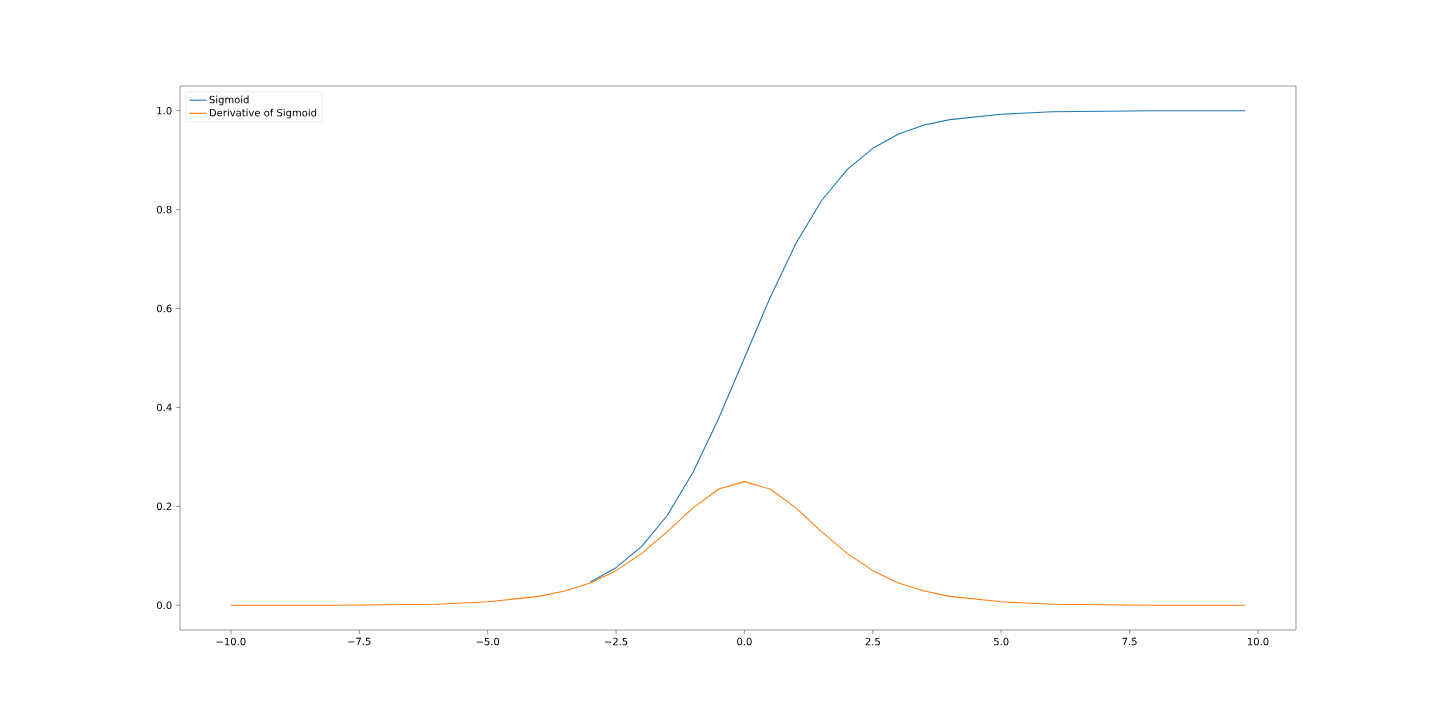  What do you see at coordinates (263, 113) in the screenshot?
I see `legend-label: Derivative of Sigmoid` at bounding box center [263, 113].